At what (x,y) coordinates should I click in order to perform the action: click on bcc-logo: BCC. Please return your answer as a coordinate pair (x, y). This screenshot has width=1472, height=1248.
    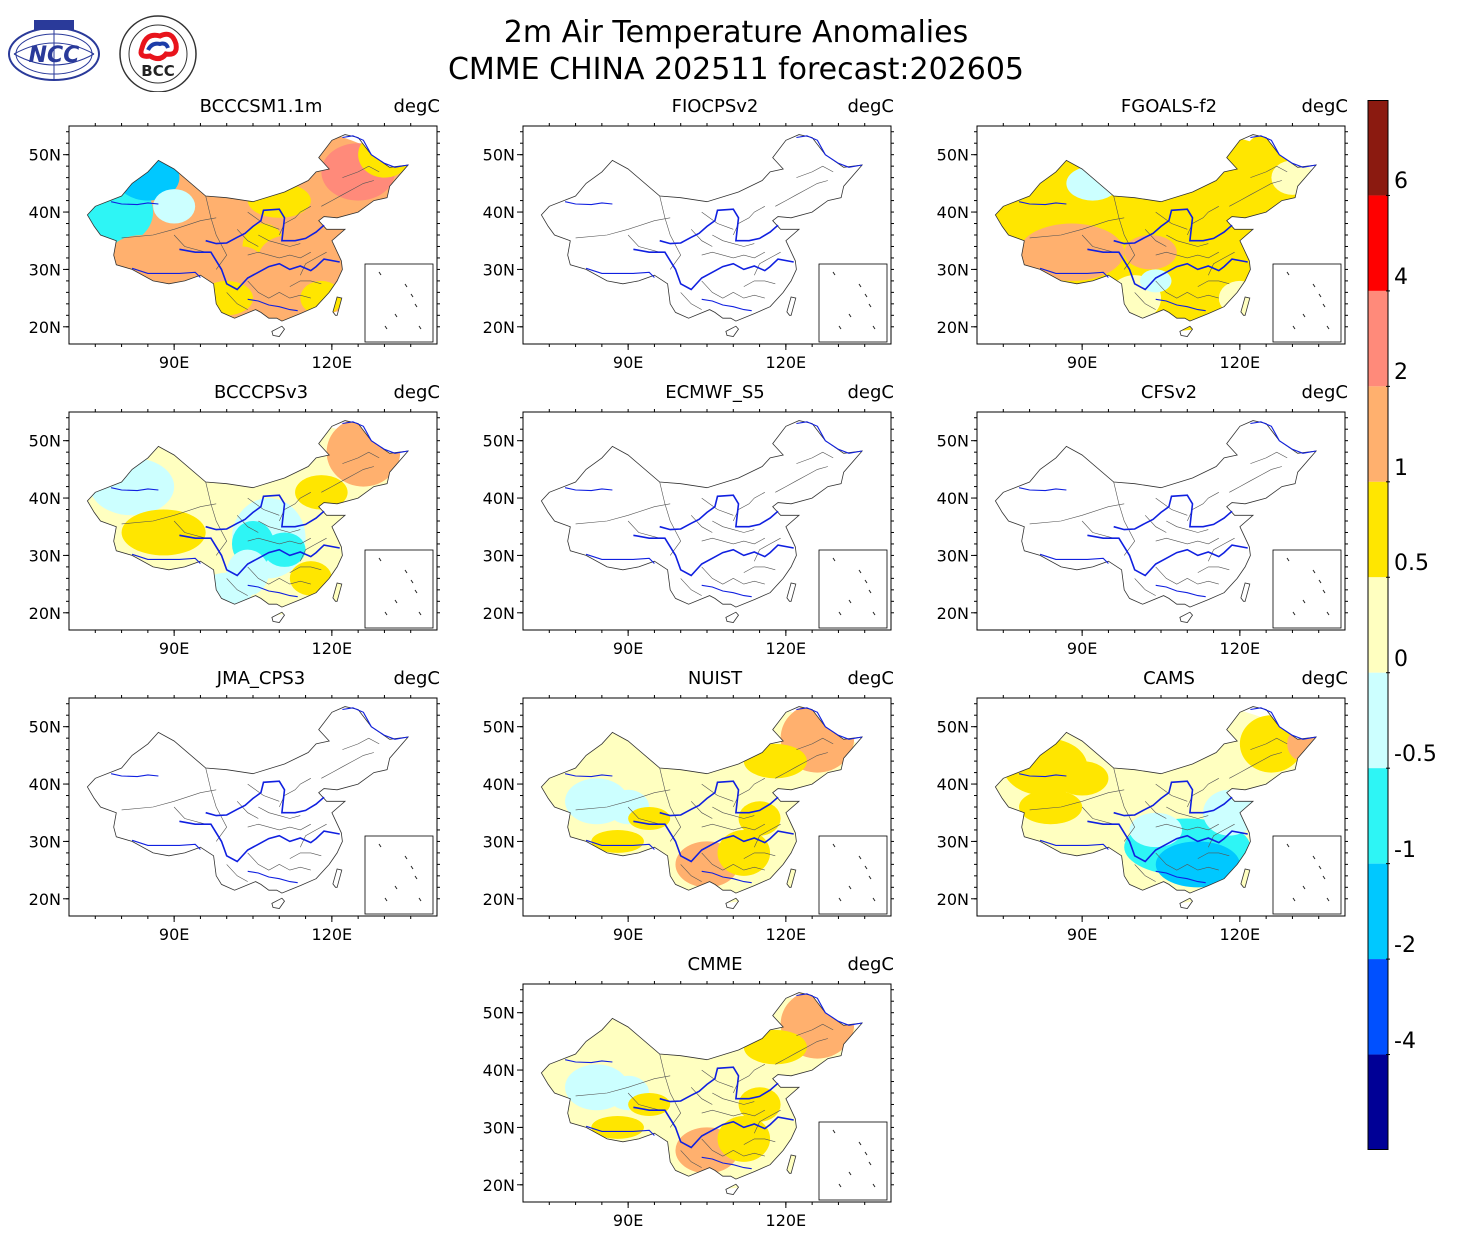
    Looking at the image, I should click on (158, 53).